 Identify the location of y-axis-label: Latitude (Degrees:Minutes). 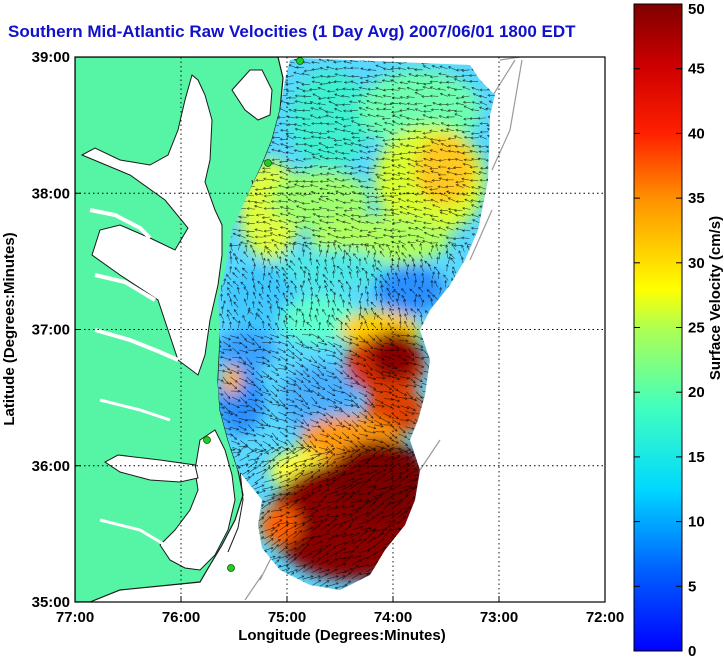
(9, 328).